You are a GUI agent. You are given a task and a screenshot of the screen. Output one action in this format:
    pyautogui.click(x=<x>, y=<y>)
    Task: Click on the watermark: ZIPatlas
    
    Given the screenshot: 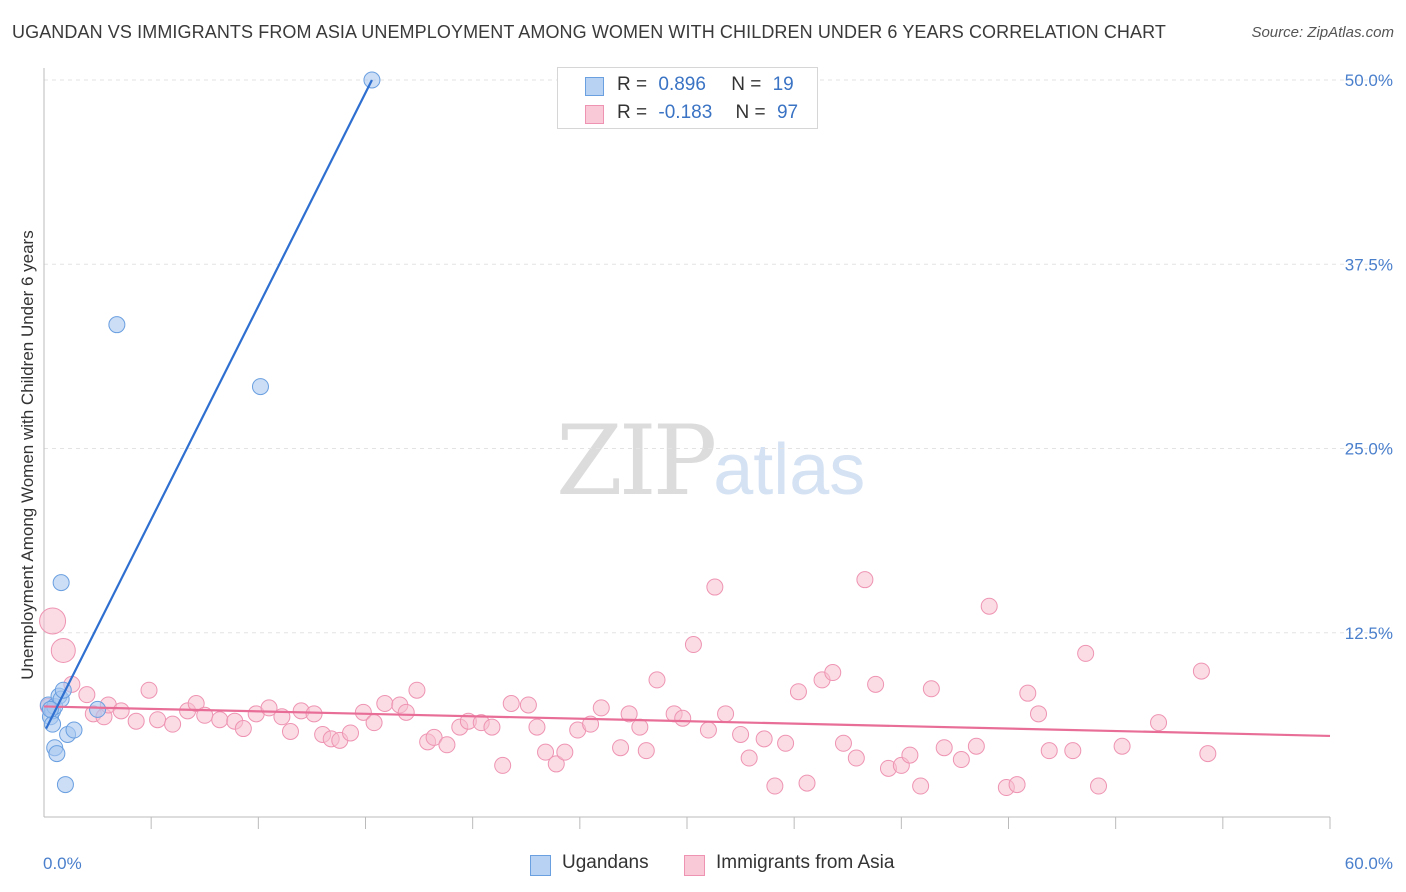 What is the action you would take?
    pyautogui.click(x=710, y=461)
    